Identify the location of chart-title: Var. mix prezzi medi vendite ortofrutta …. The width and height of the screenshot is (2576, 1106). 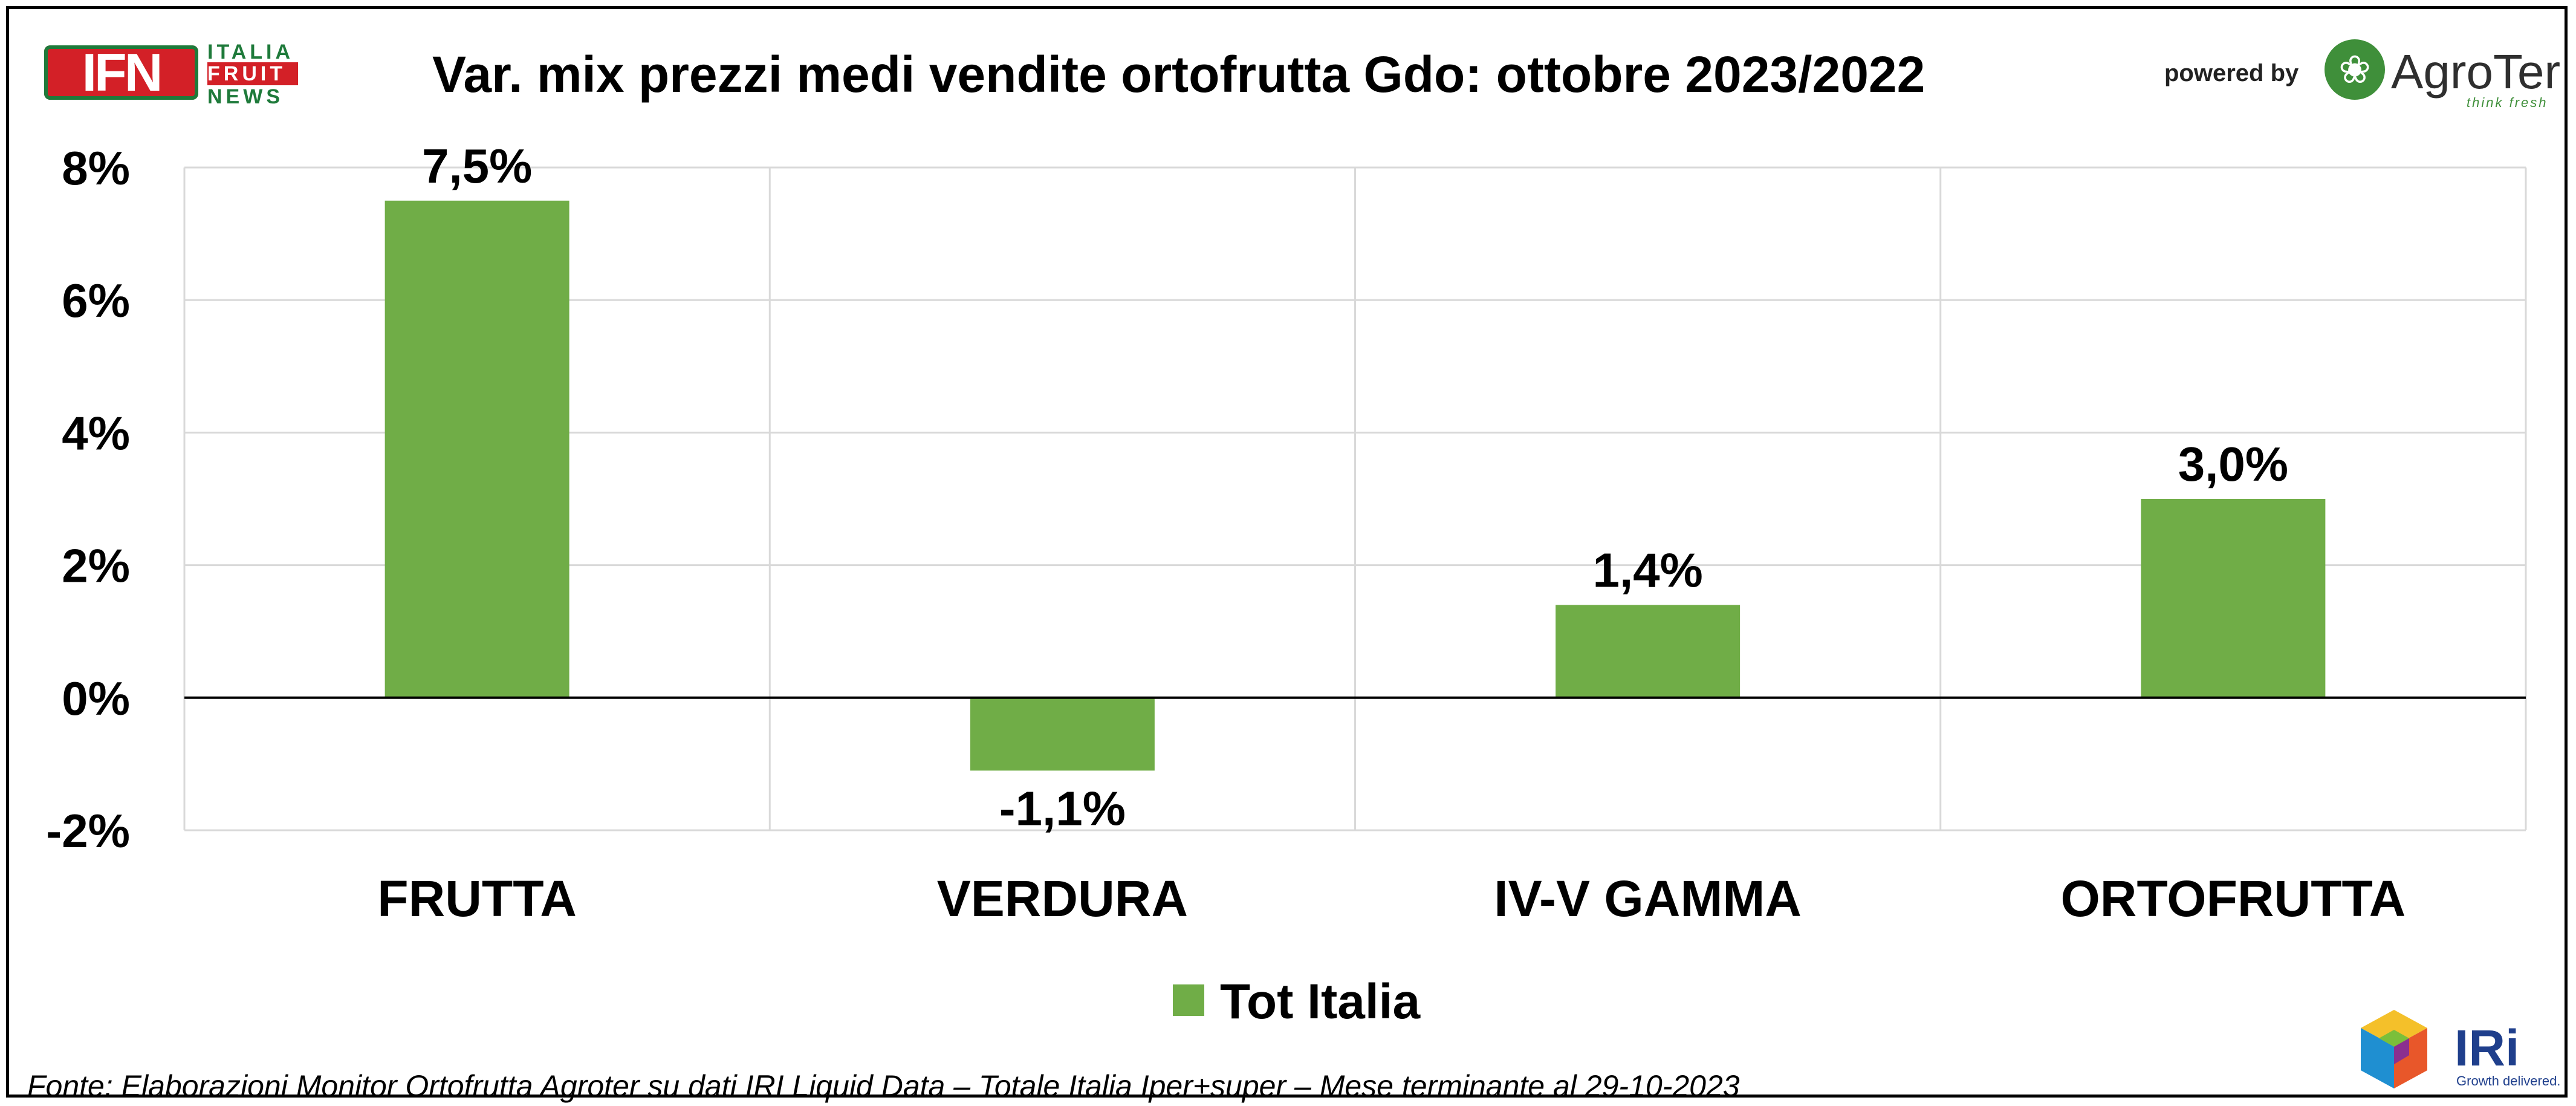
(1179, 74).